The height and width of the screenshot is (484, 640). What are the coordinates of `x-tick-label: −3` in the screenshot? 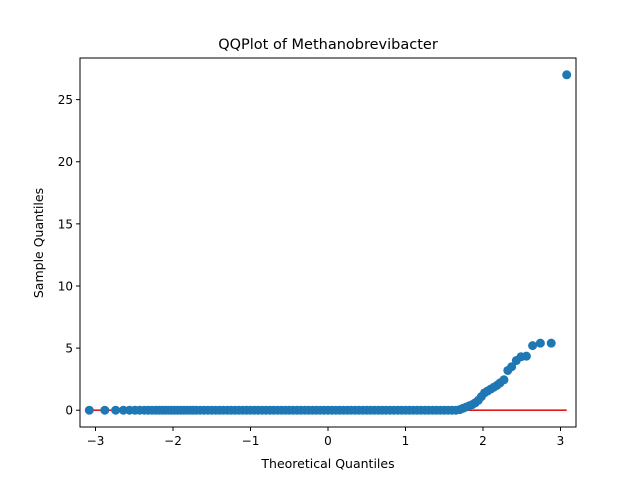 It's located at (96, 441).